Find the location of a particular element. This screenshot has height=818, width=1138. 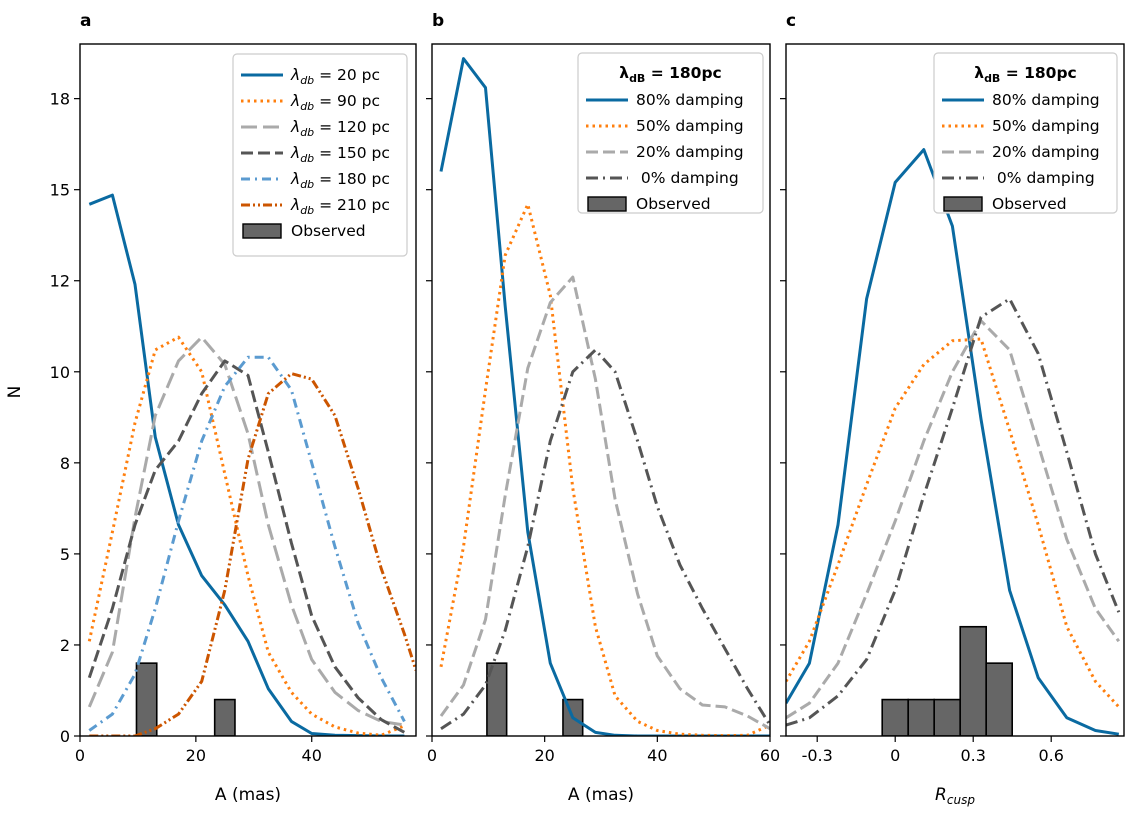

x-axis-label: Rcusp is located at coordinates (955, 796).